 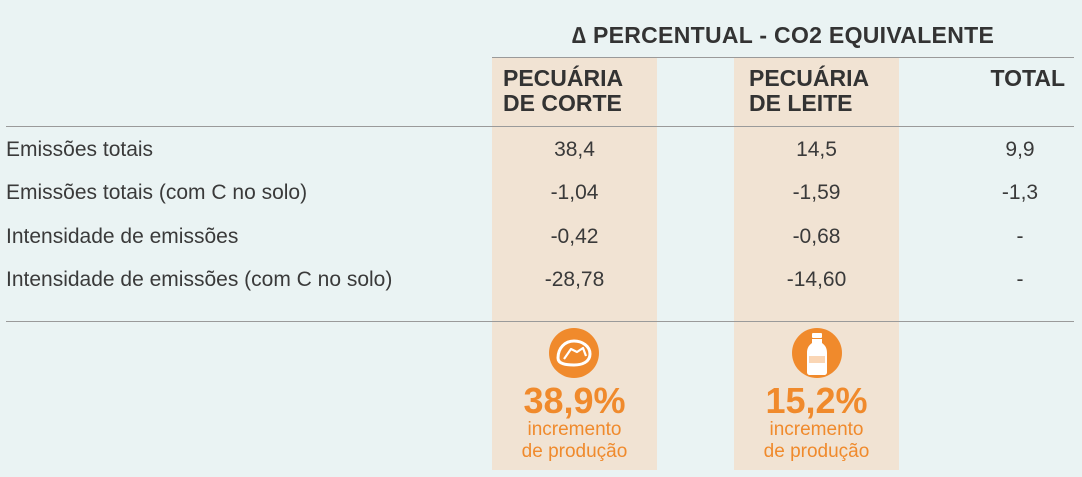 What do you see at coordinates (783, 57) in the screenshot?
I see `super-header-divider` at bounding box center [783, 57].